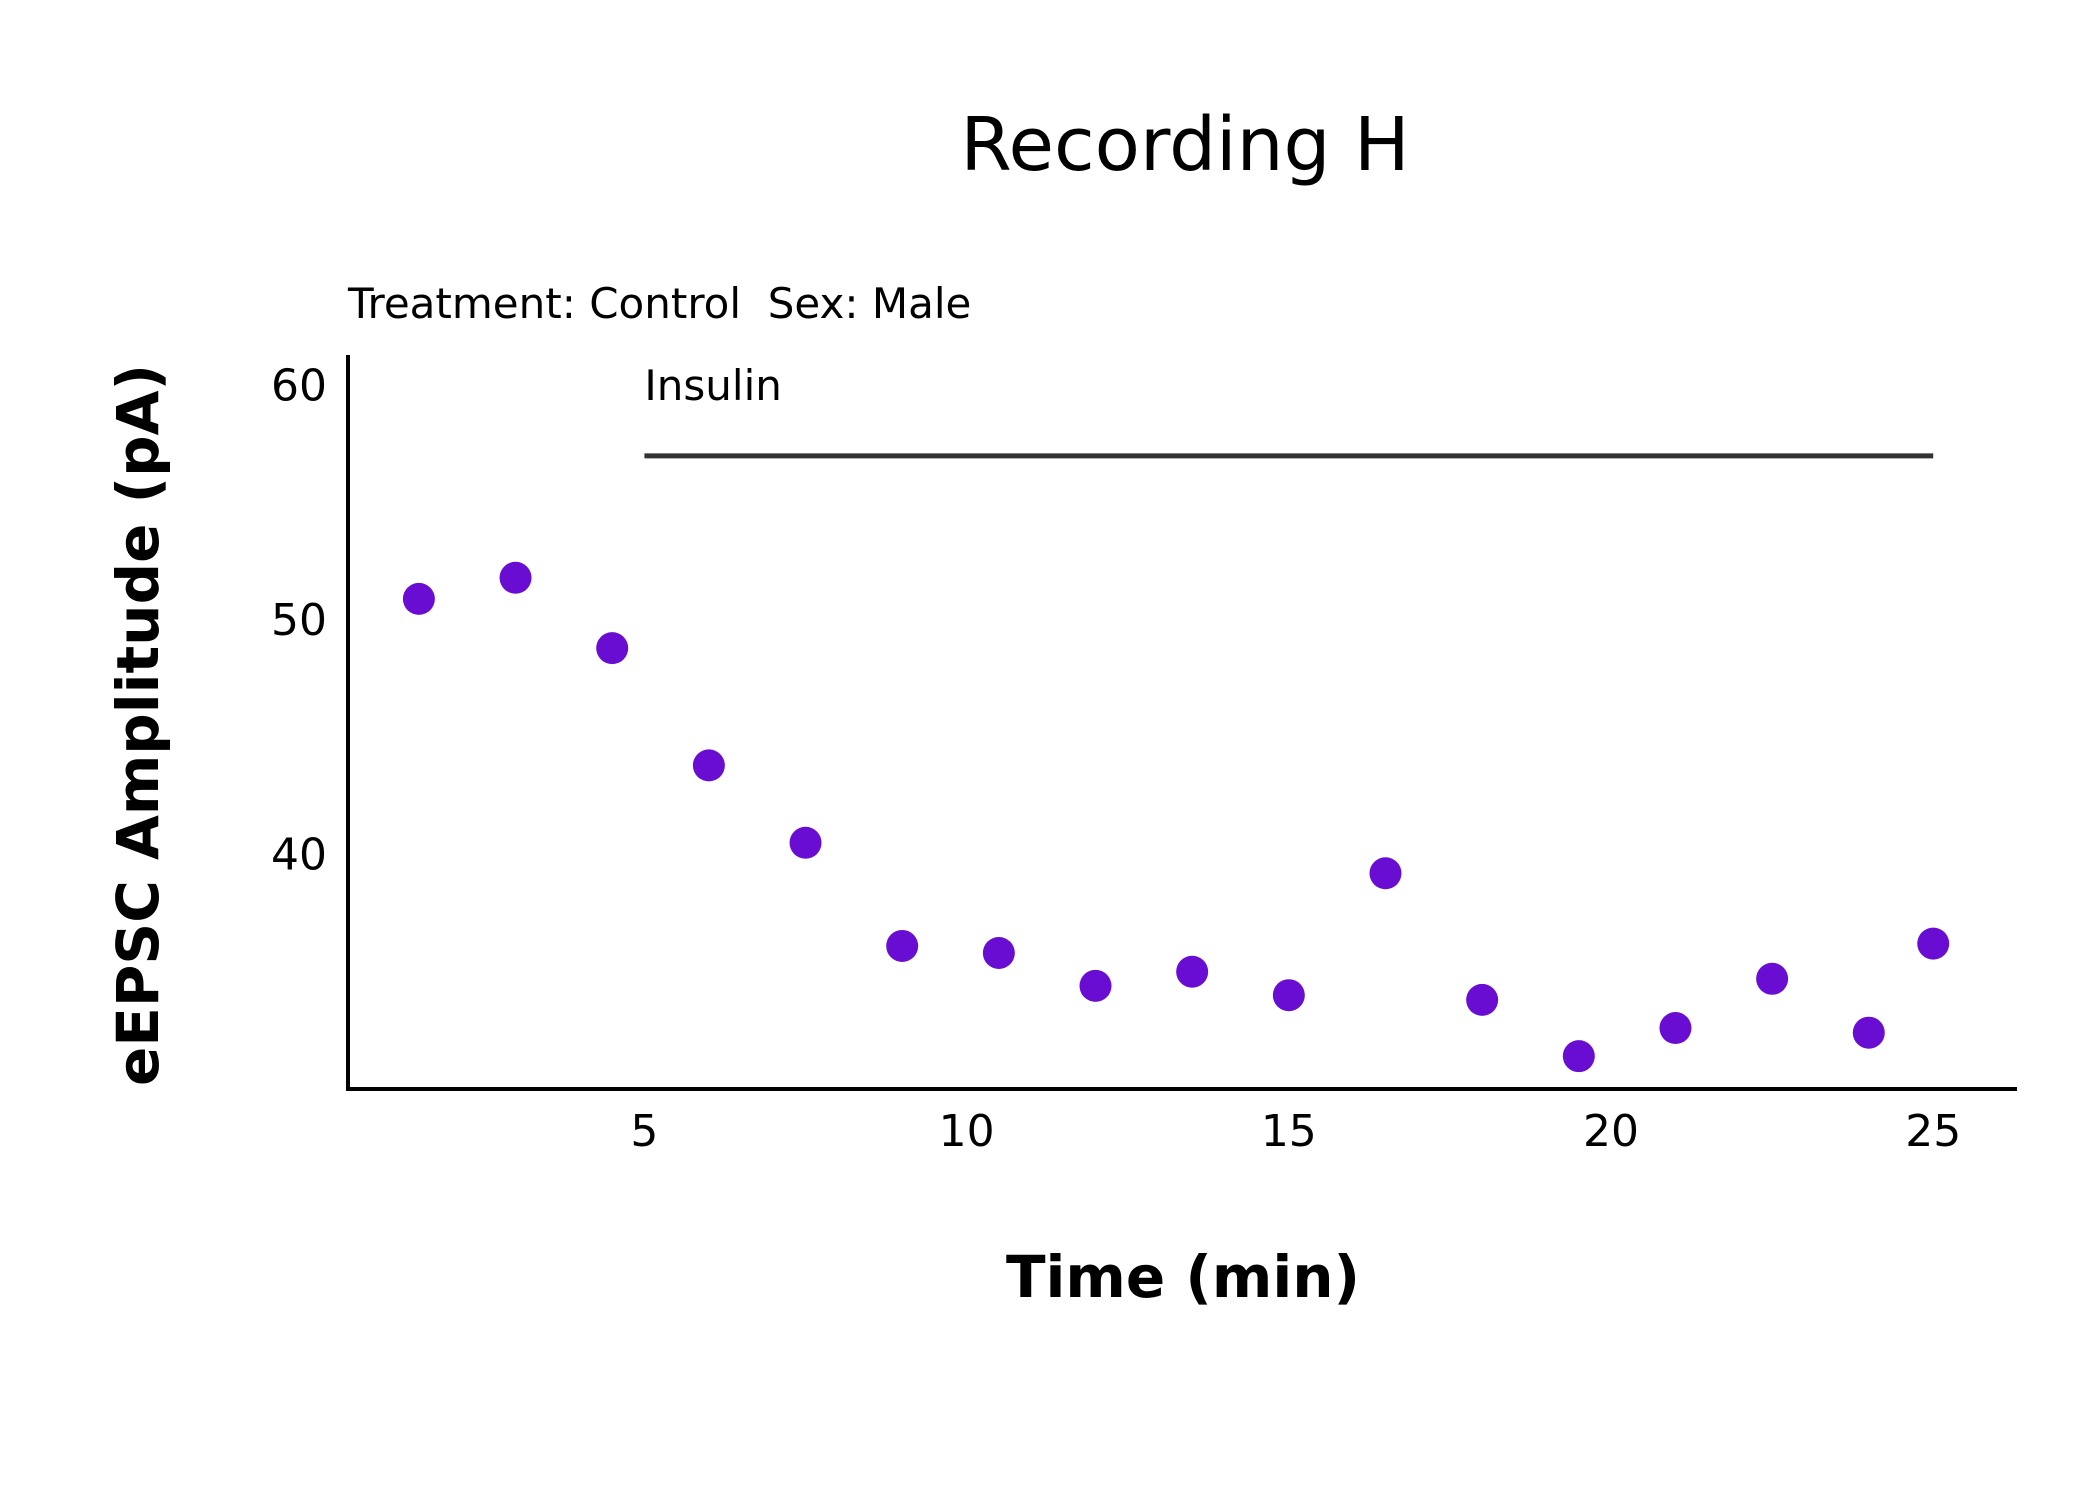 The width and height of the screenshot is (2100, 1500). Describe the element at coordinates (659, 303) in the screenshot. I see `chart-subtitle: Treatment: Control Sex: Male` at that location.